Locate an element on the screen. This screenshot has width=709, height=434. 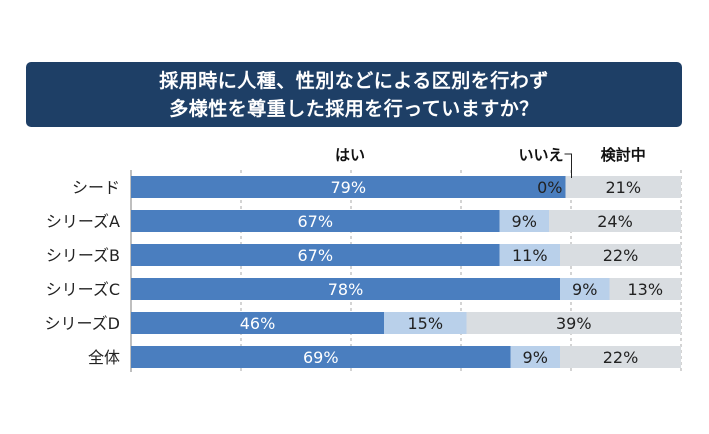
series-headers: はい いいえ 検討中 is located at coordinates (490, 162).